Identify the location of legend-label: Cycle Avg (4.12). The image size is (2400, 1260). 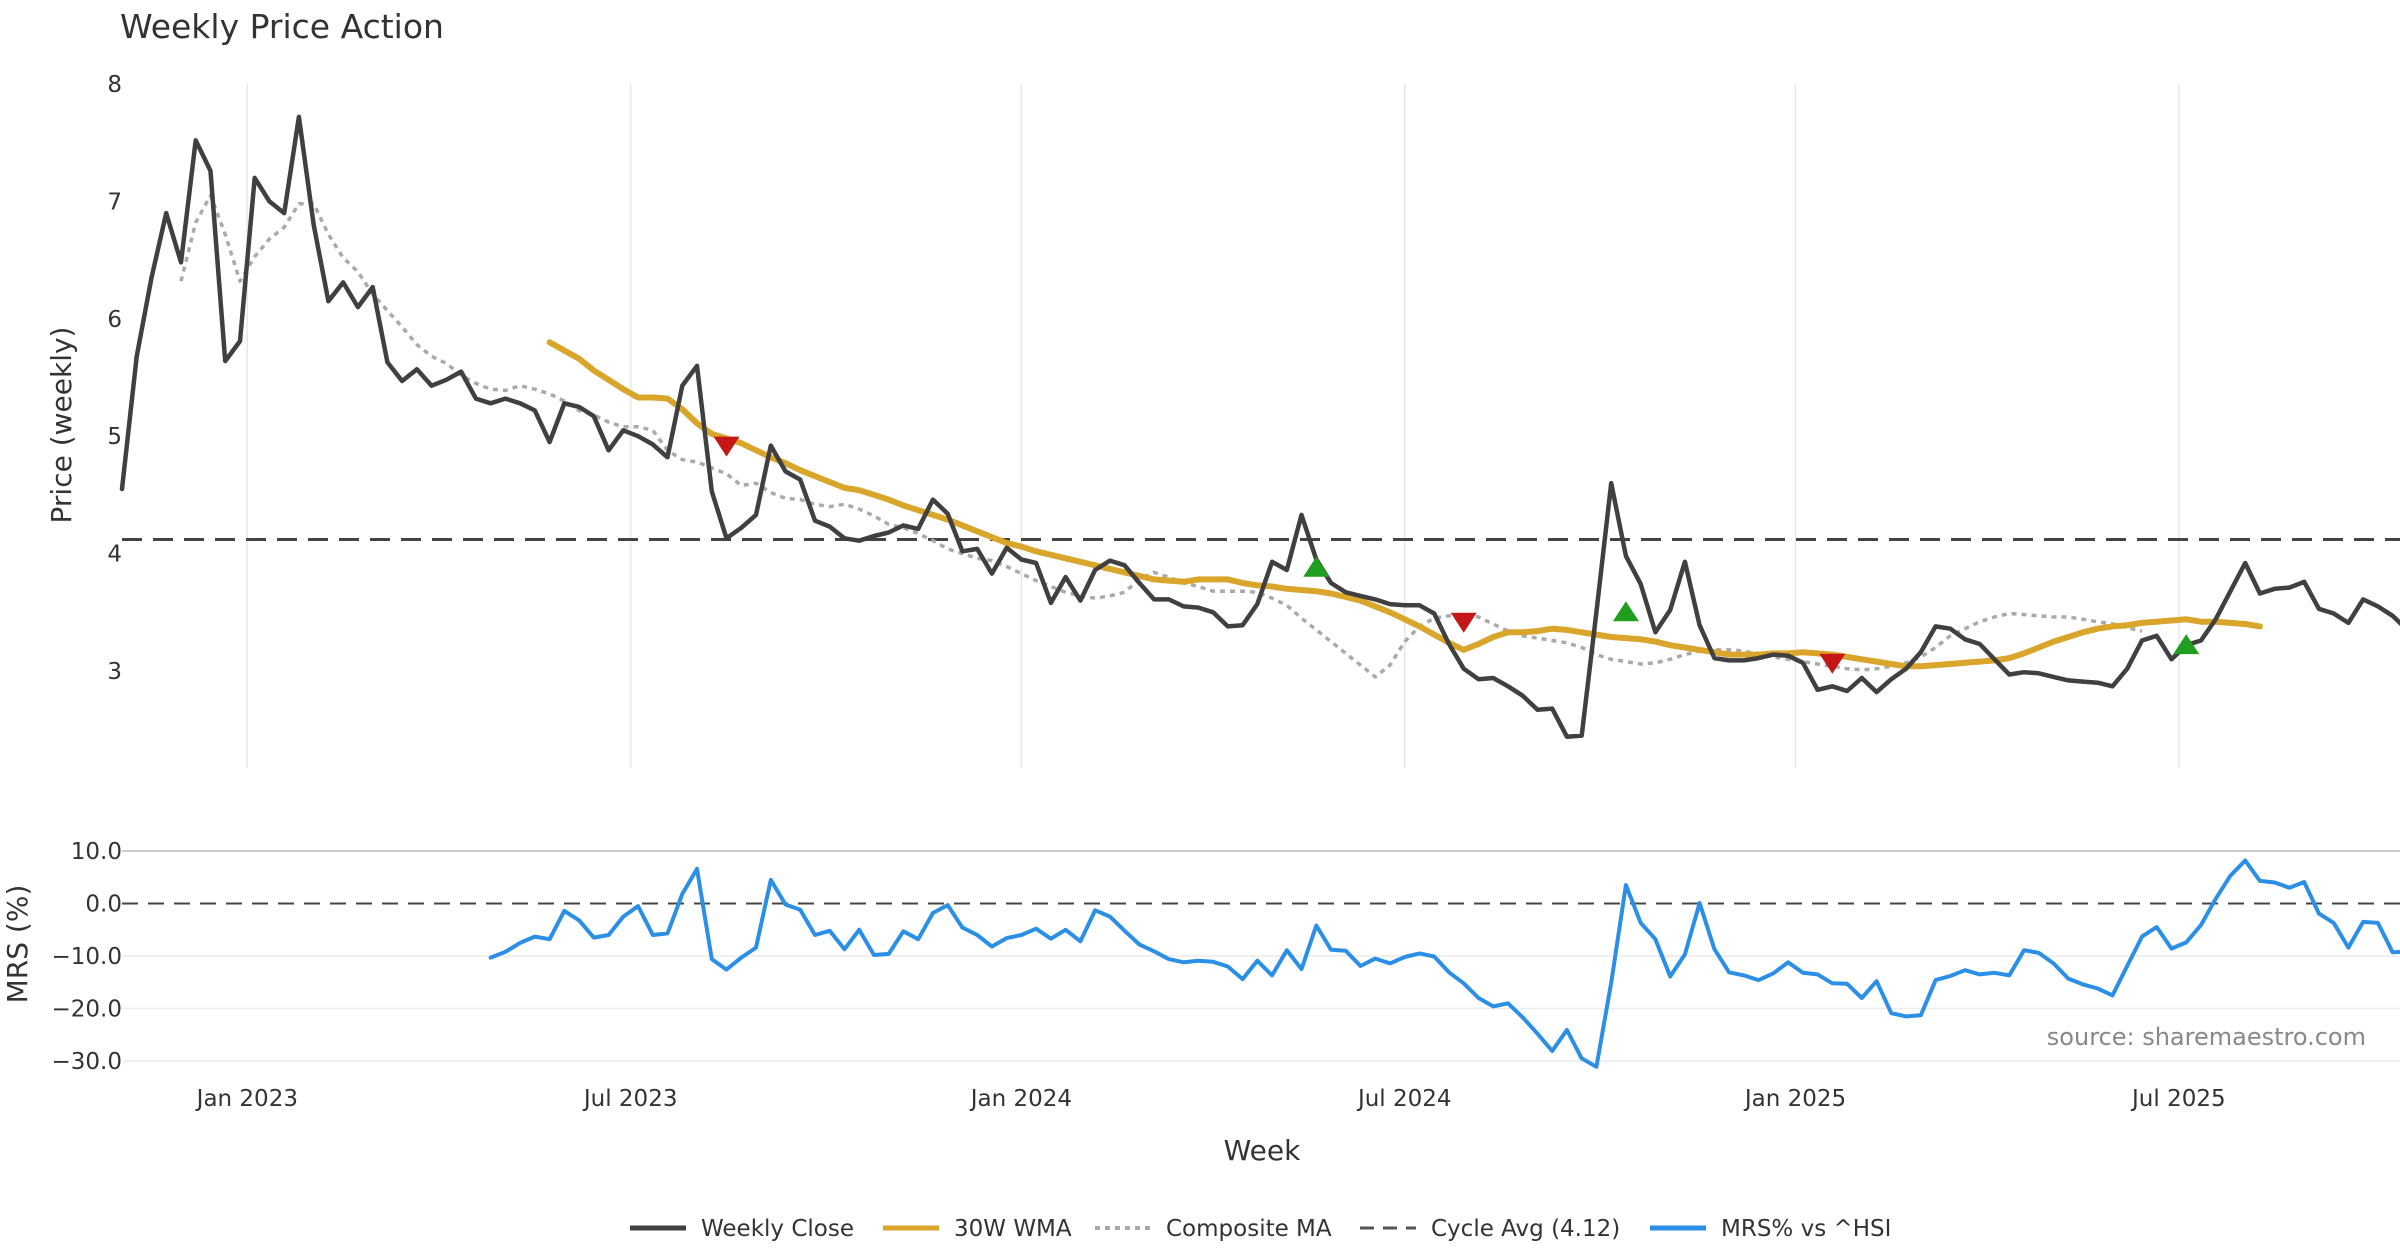
(1525, 1229).